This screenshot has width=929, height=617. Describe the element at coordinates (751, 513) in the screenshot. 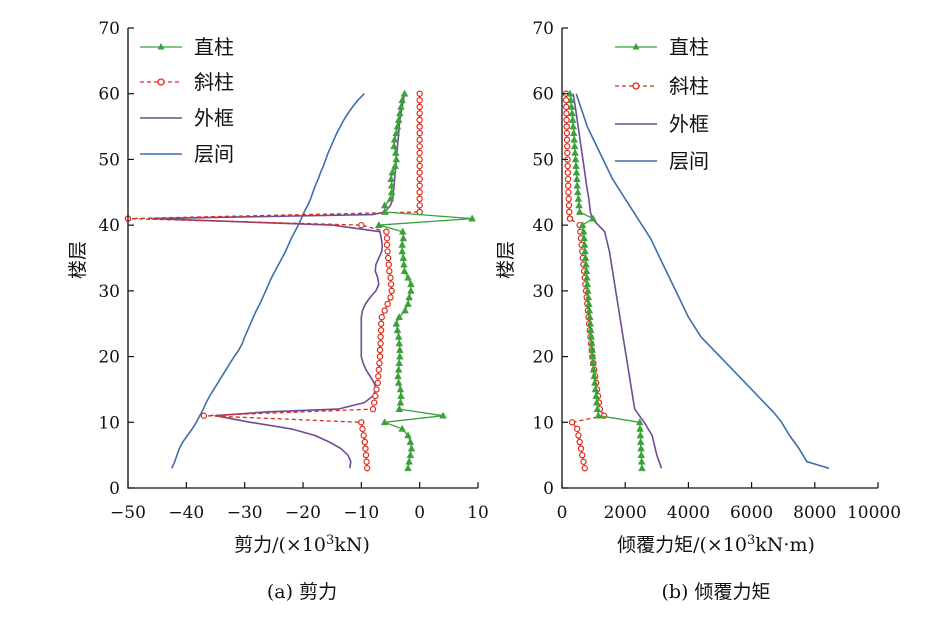

I see `panel-b-xtick-label: 6000` at that location.